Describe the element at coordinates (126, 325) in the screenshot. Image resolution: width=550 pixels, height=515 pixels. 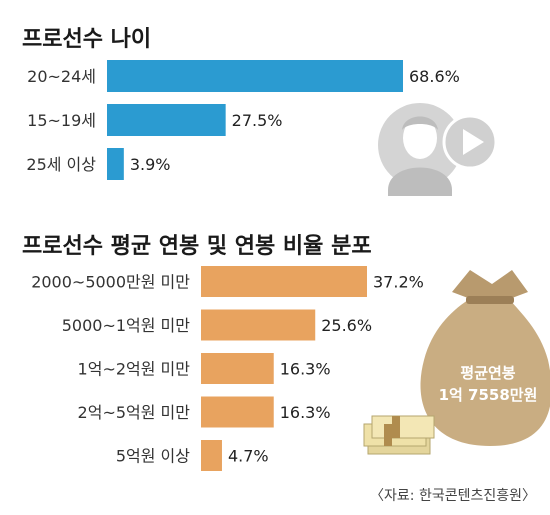
I see `category-label: 5000~1억원 미만` at that location.